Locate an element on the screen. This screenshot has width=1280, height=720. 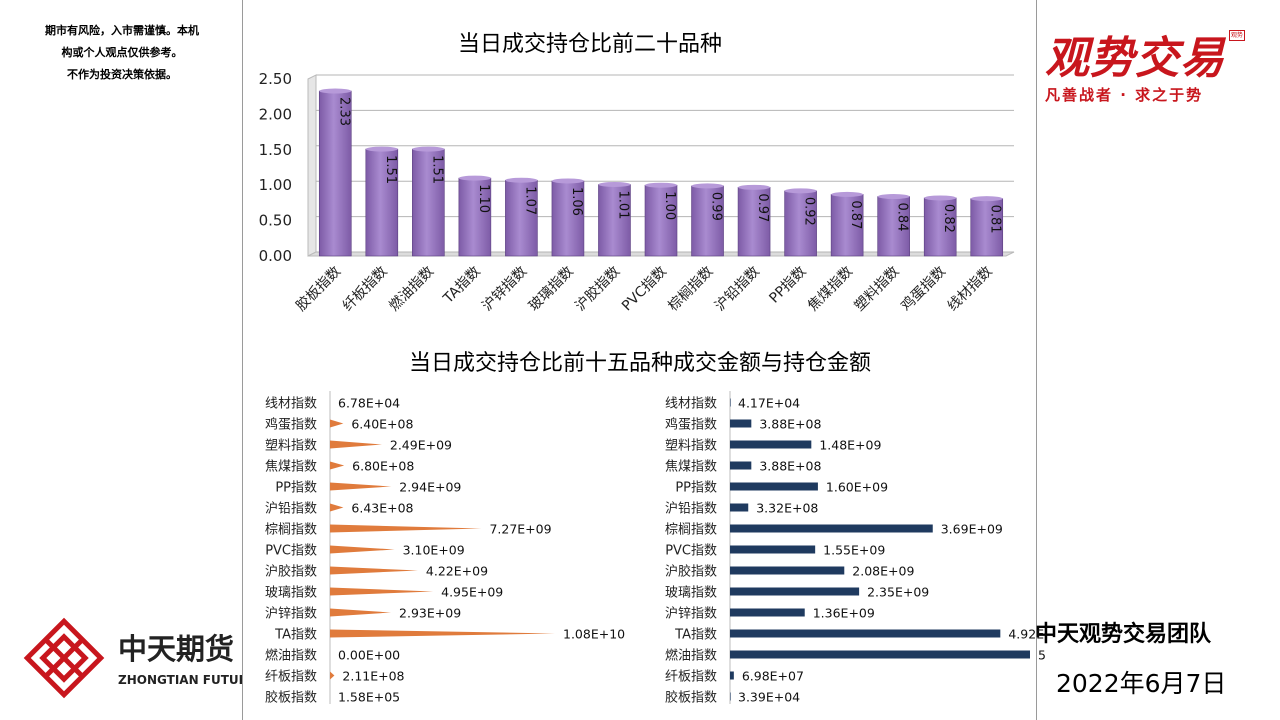
bar-value-label: 0.99 is located at coordinates (716, 206).